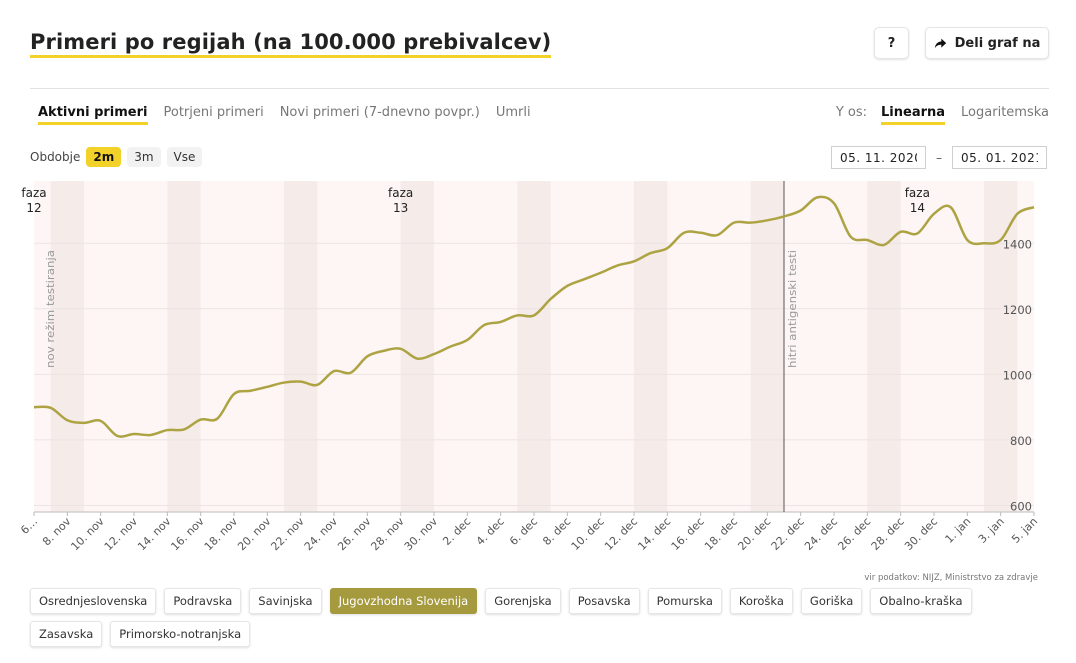 The width and height of the screenshot is (1076, 663). Describe the element at coordinates (891, 43) in the screenshot. I see `help-button: ?` at that location.